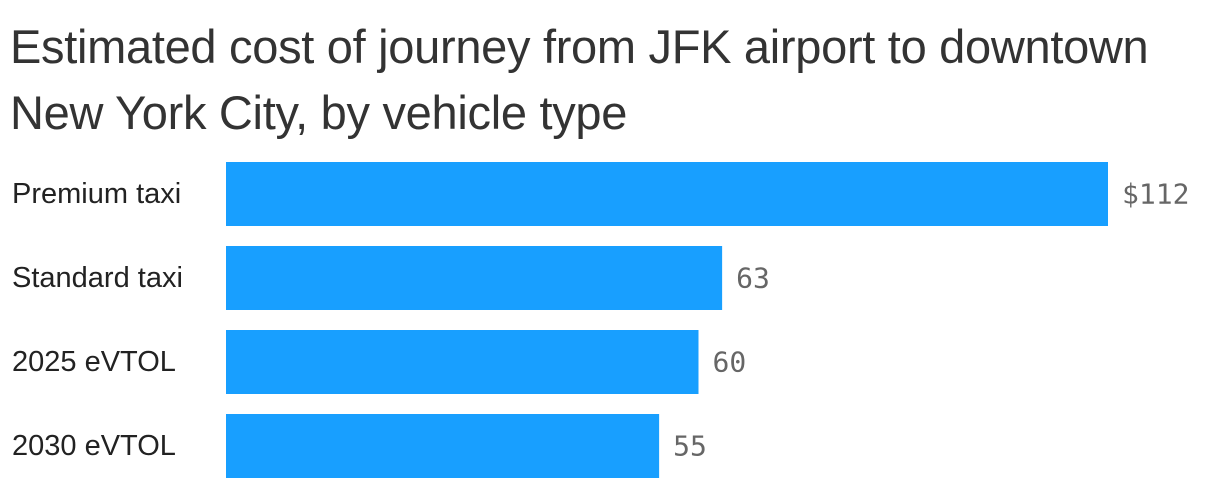 The image size is (1220, 488). I want to click on value-label: 60, so click(730, 362).